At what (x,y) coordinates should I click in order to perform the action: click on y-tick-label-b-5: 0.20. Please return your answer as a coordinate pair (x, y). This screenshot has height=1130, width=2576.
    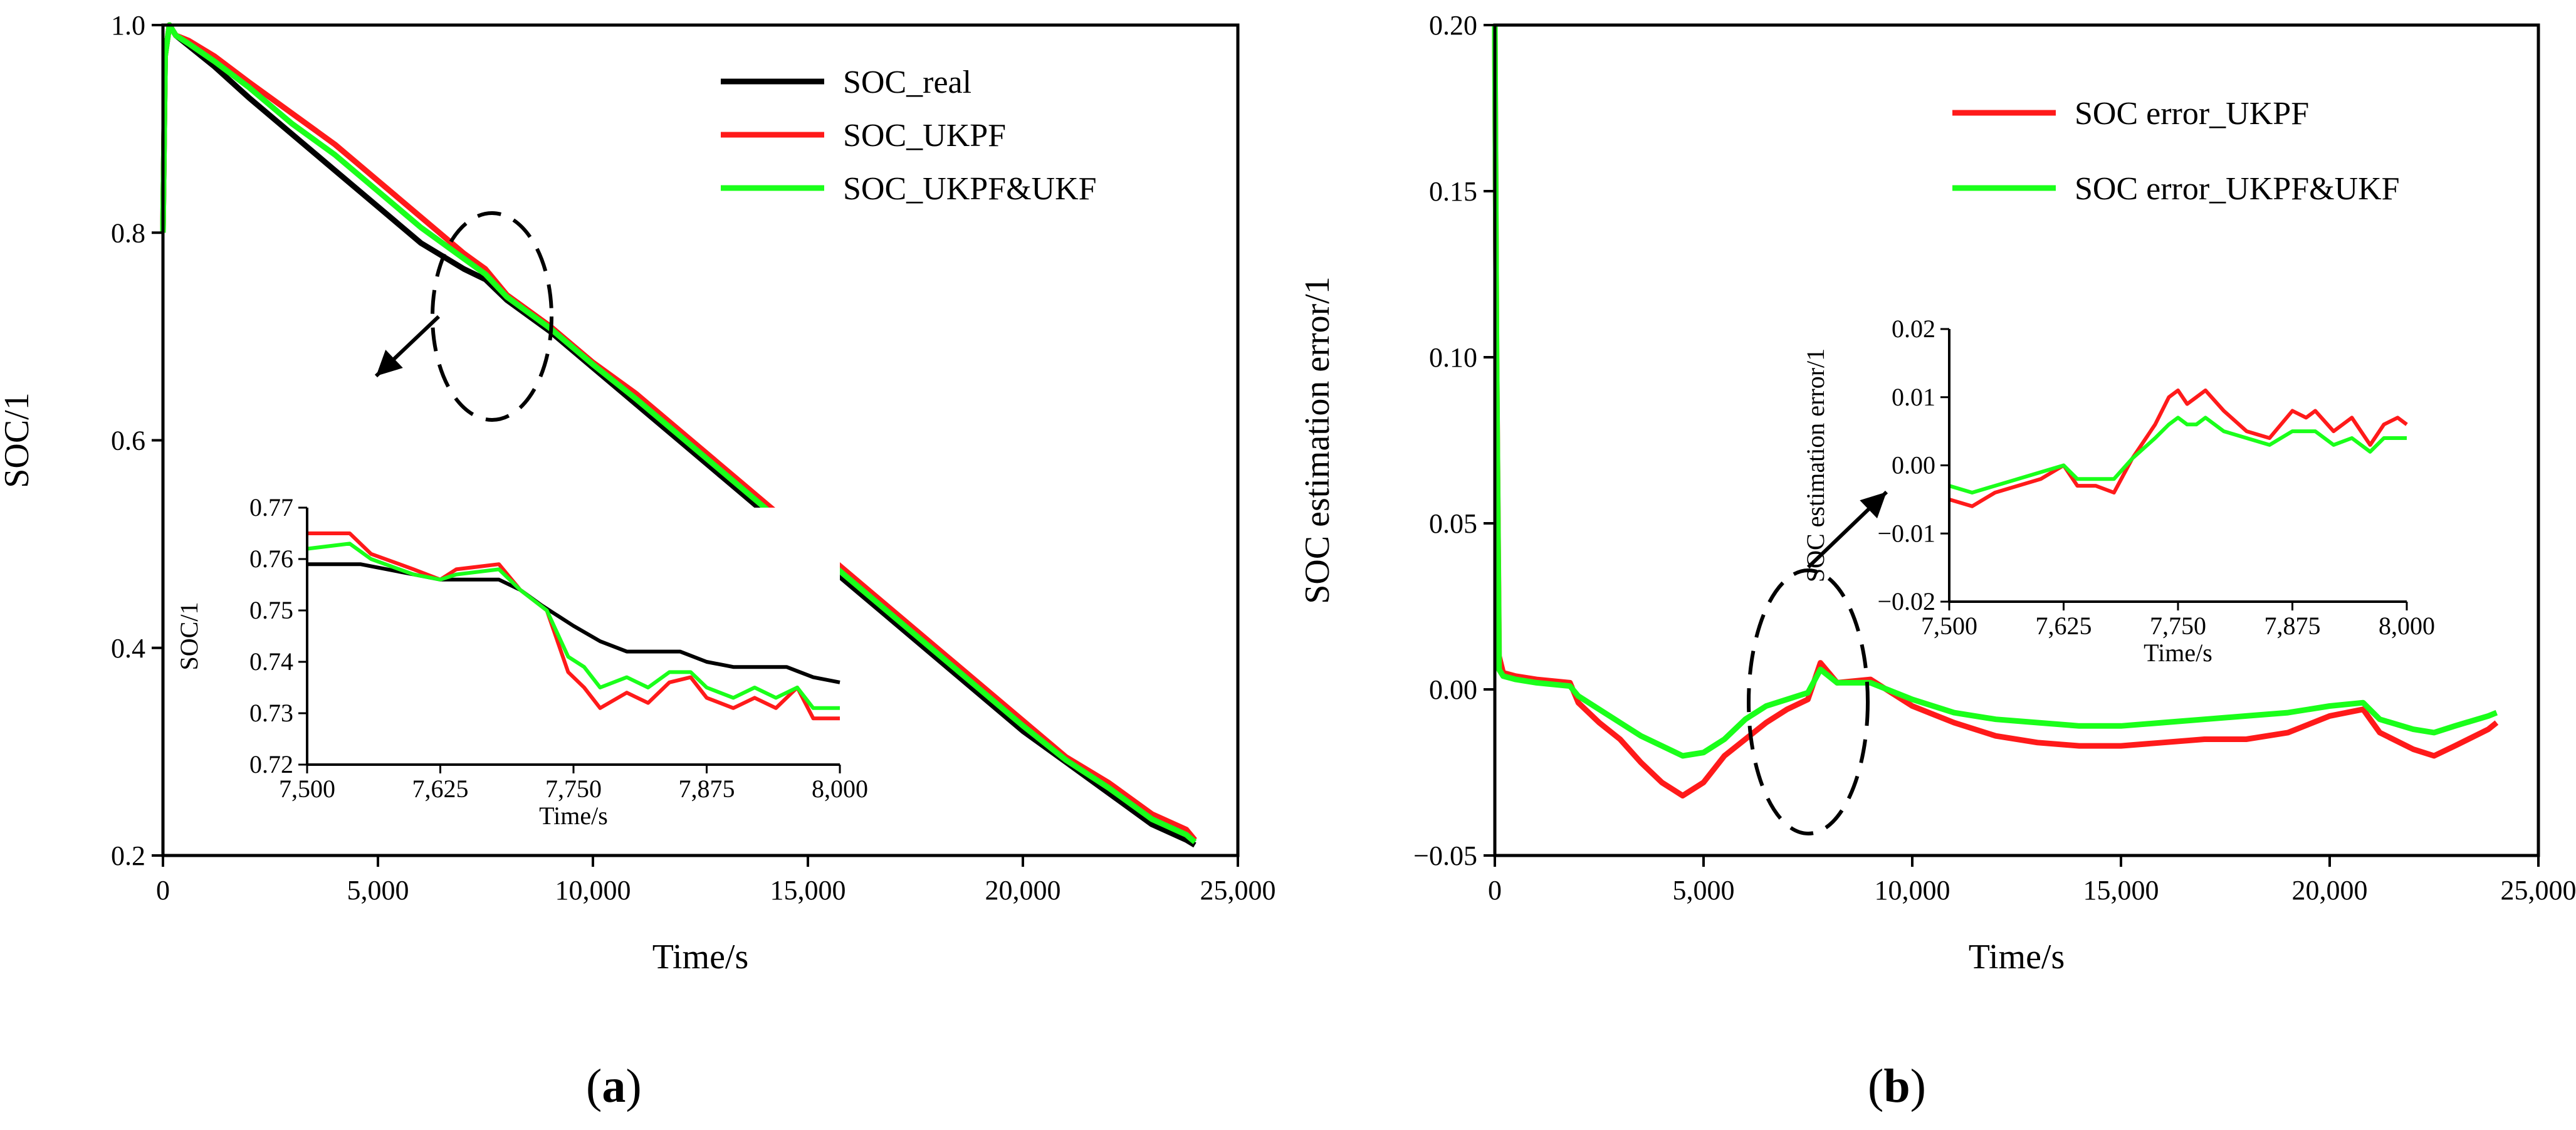
    Looking at the image, I should click on (1453, 25).